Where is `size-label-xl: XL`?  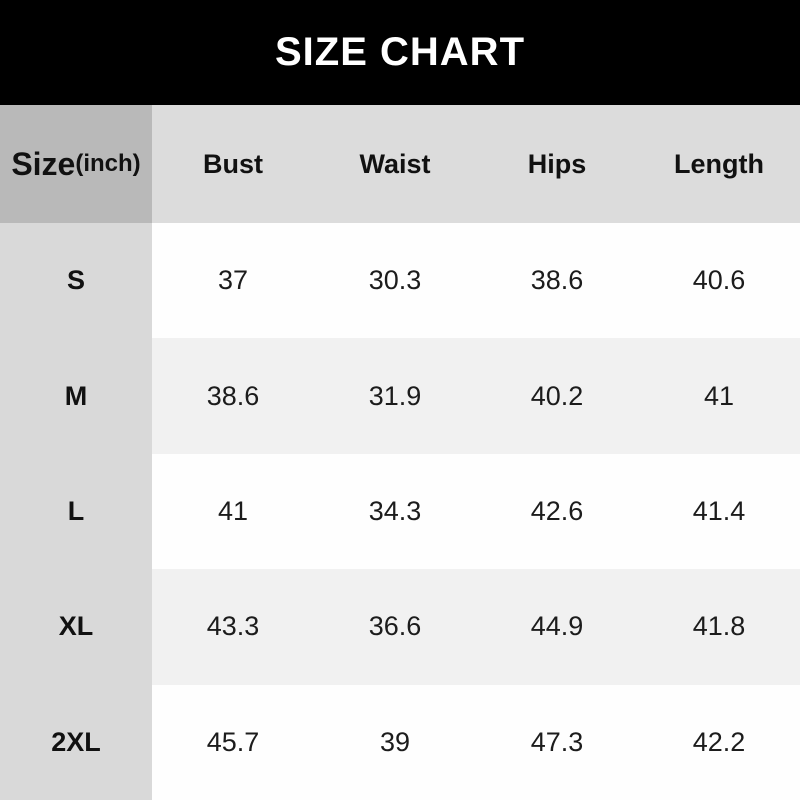 size-label-xl: XL is located at coordinates (76, 627).